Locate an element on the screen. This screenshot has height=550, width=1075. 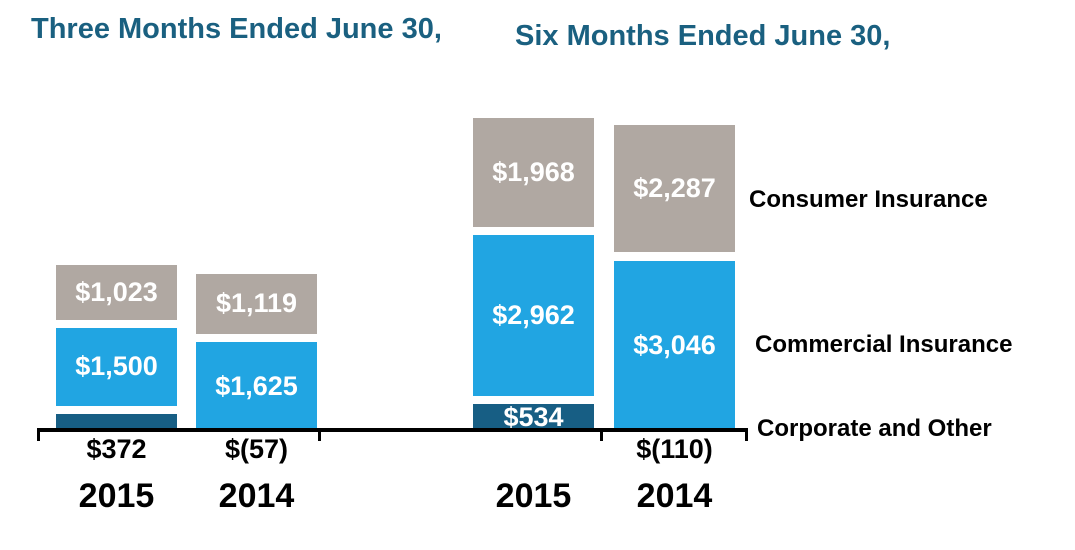
bar-value-label: $2,962 is located at coordinates (533, 315).